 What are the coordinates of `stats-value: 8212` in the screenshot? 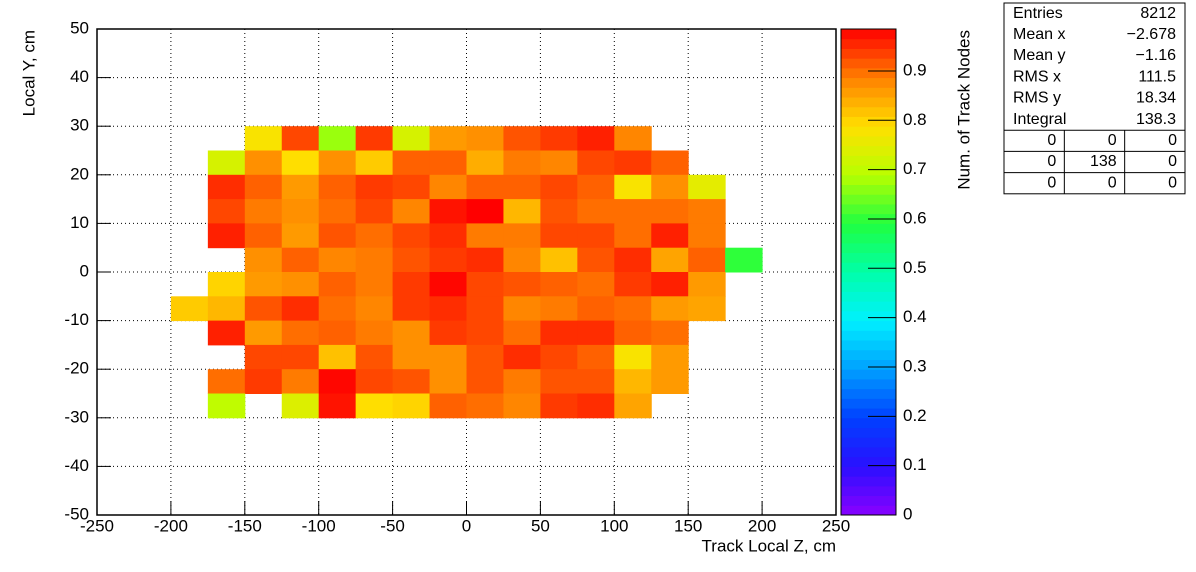 It's located at (1158, 13).